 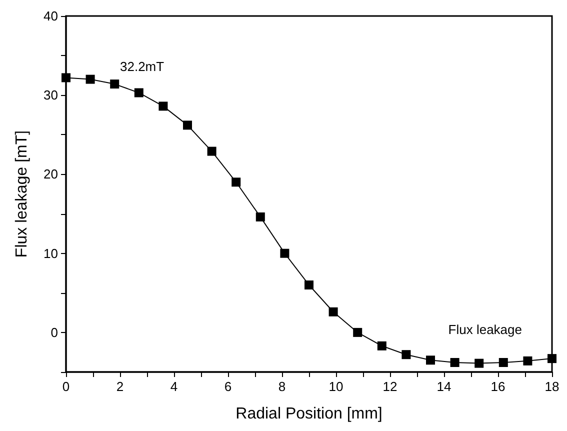 I want to click on x-tick-label: 10, so click(x=336, y=386).